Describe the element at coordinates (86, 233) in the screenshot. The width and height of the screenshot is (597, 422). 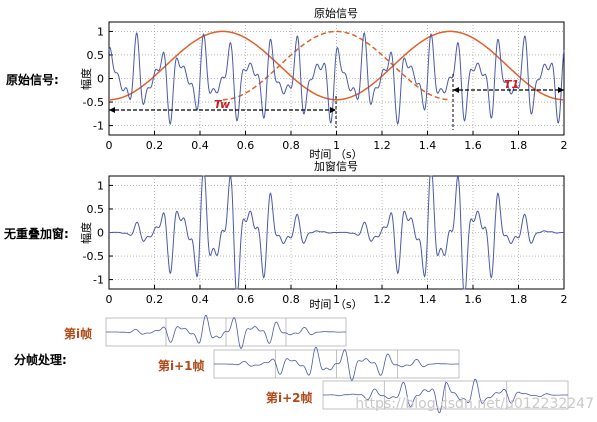
I see `bottom-plot-ylabel: 幅度` at that location.